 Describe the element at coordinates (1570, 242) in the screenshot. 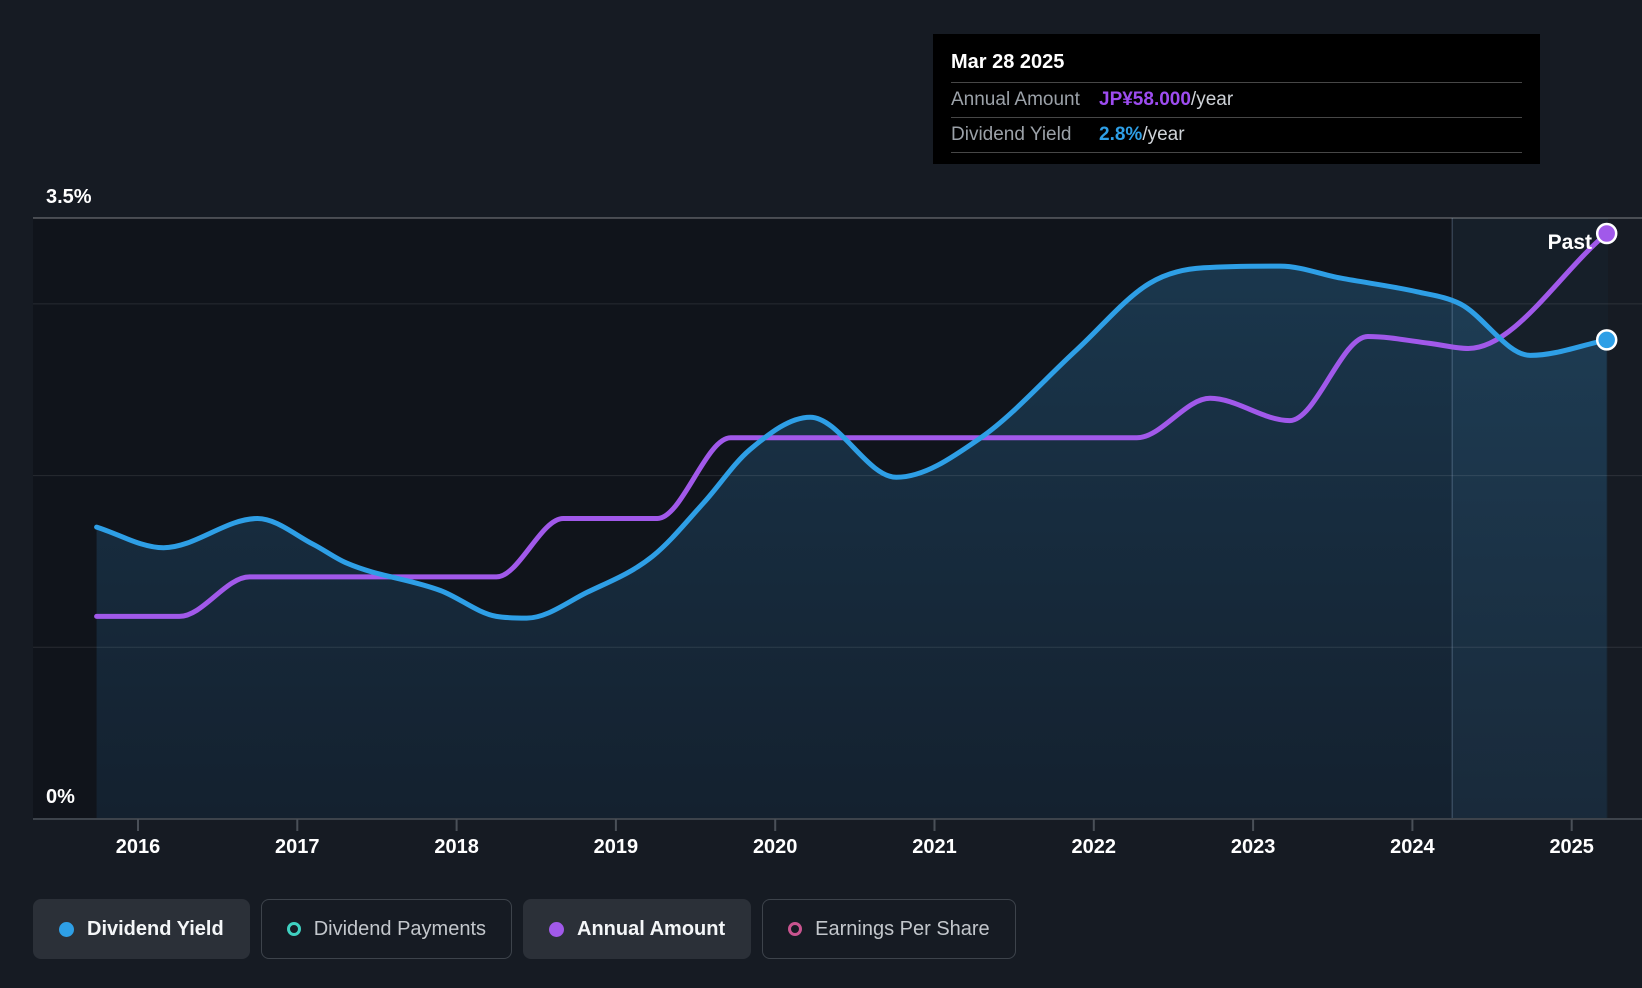

I see `past-region-label: Past` at that location.